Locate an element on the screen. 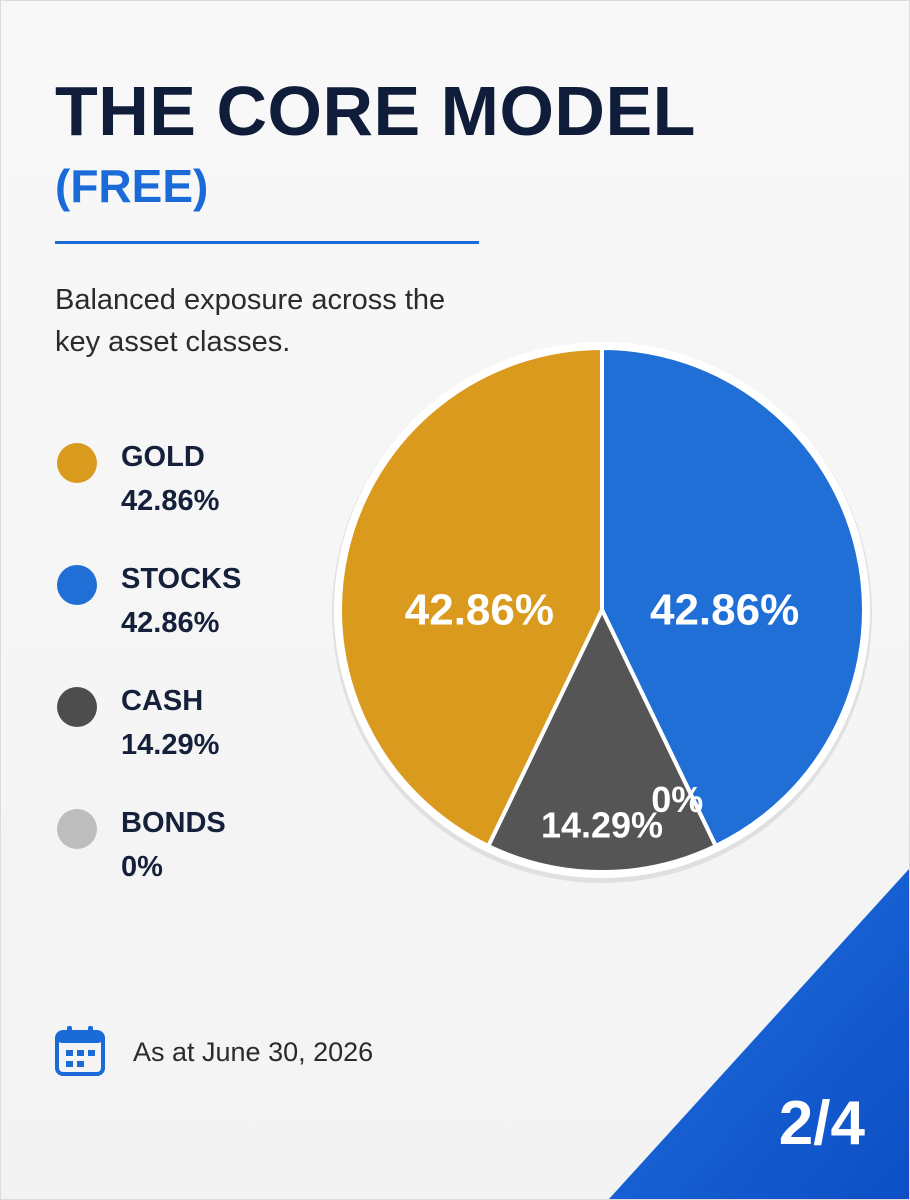  calendar-icon is located at coordinates (80, 1051).